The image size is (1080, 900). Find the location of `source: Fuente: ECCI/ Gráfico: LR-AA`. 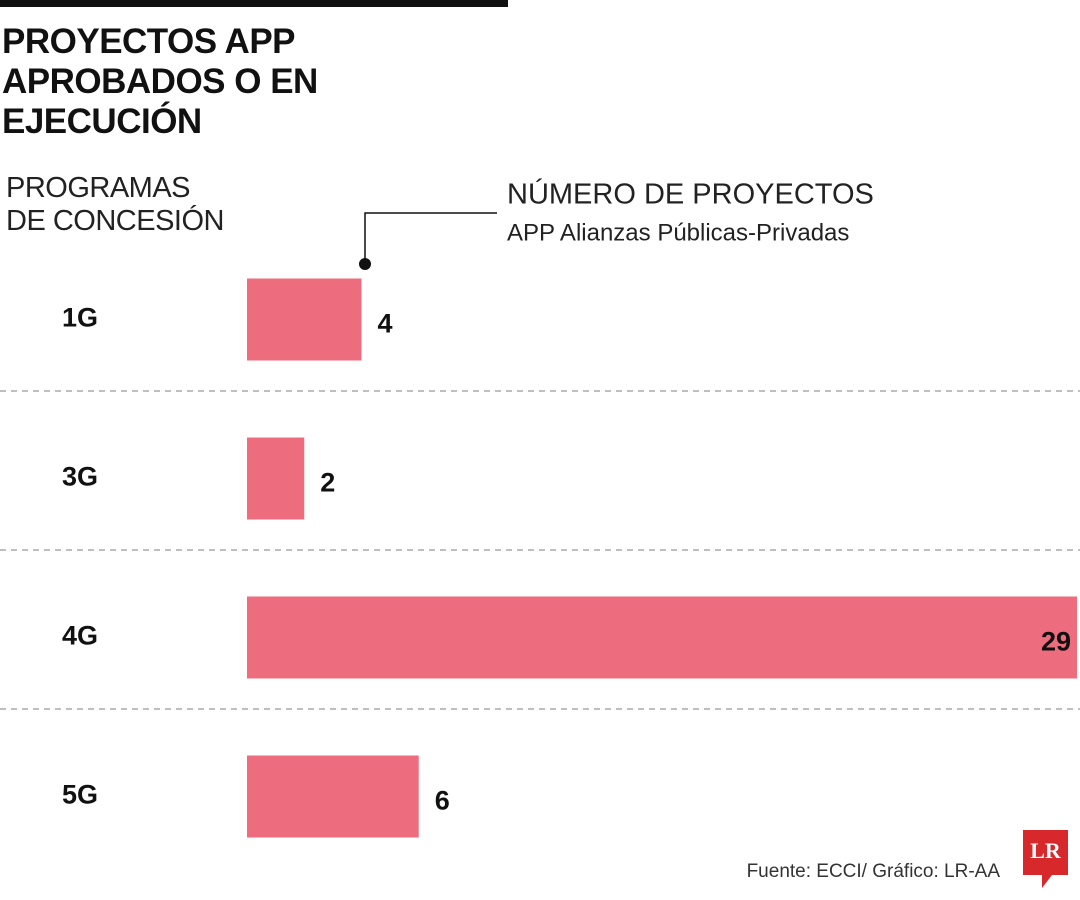

source: Fuente: ECCI/ Gráfico: LR-AA is located at coordinates (874, 871).